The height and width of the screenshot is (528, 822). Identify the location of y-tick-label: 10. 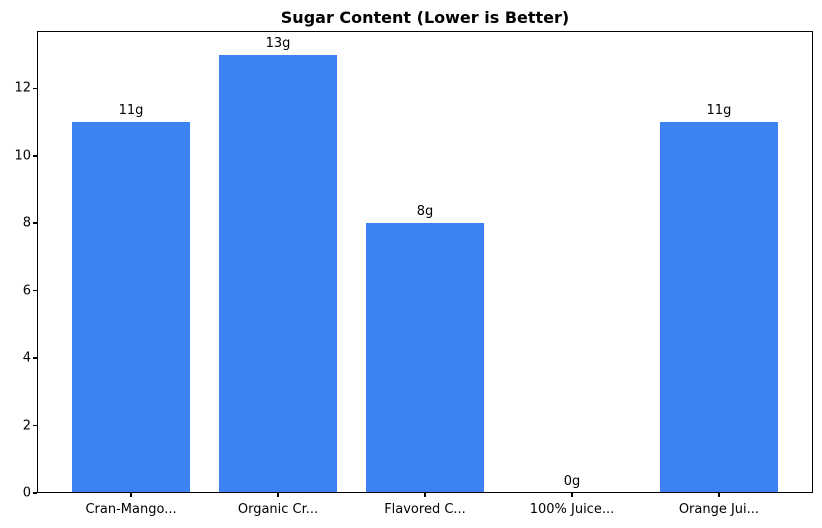
(22, 156).